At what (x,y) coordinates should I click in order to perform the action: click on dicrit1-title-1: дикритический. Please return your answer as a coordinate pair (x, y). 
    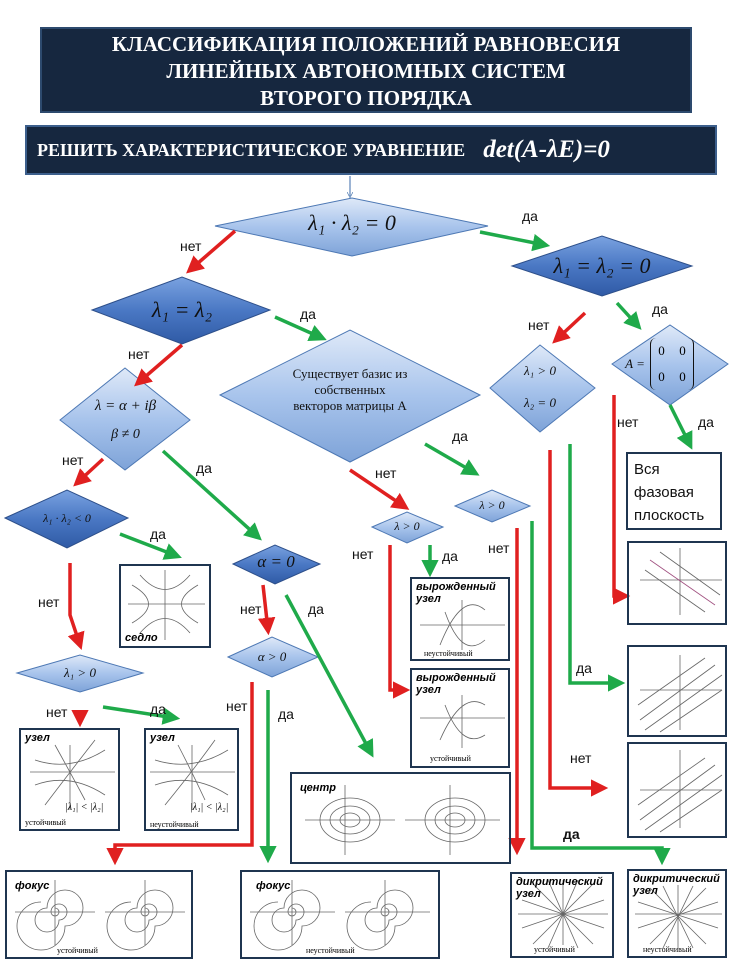
    Looking at the image, I should click on (559, 882).